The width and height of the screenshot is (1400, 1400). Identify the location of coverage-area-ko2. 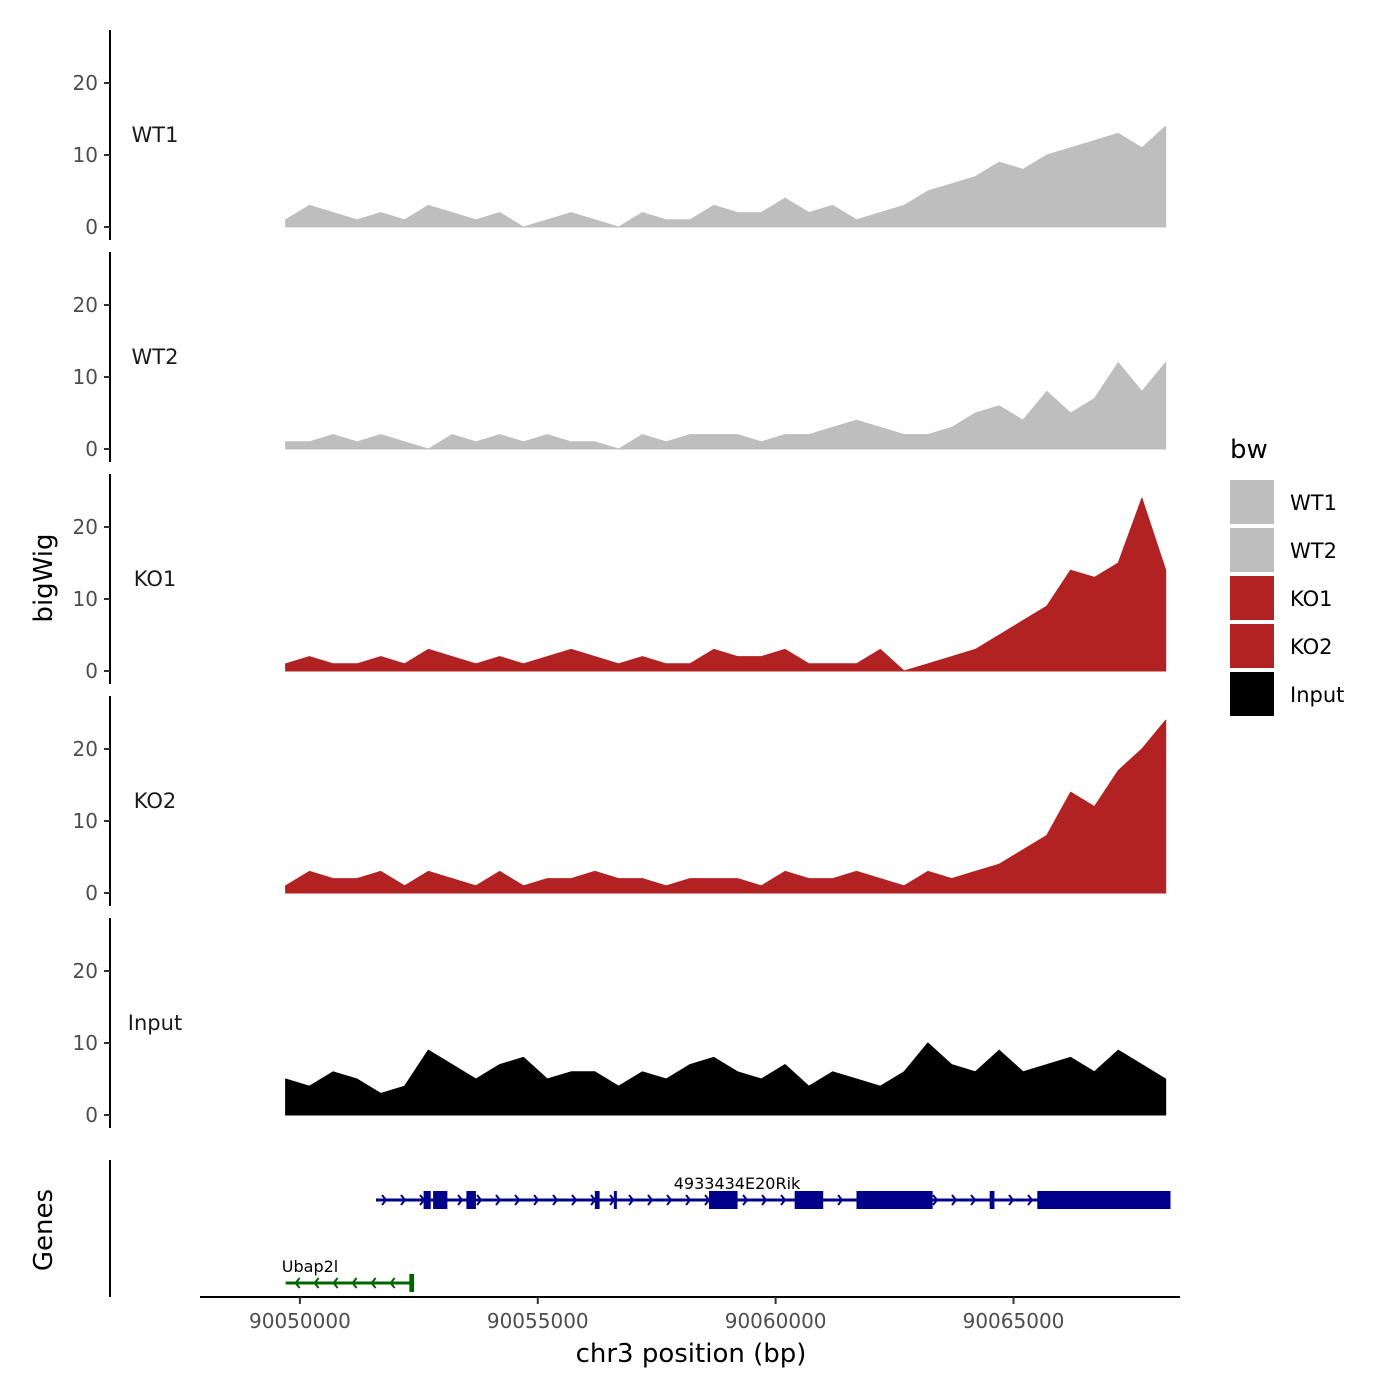
(726, 806).